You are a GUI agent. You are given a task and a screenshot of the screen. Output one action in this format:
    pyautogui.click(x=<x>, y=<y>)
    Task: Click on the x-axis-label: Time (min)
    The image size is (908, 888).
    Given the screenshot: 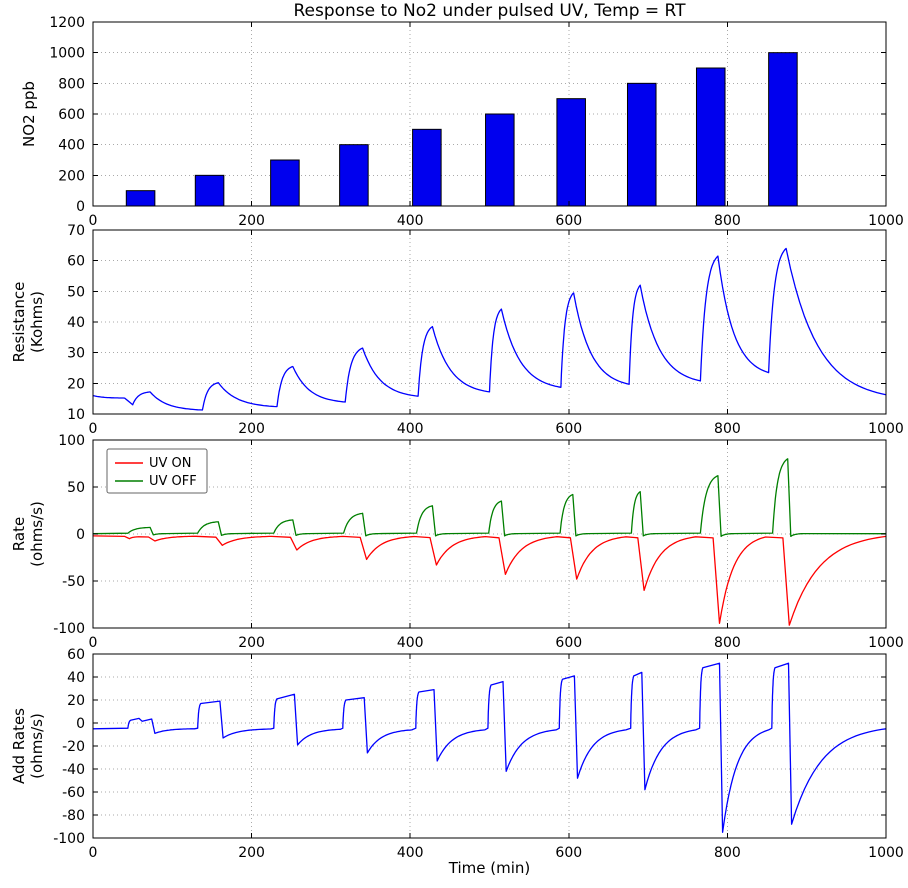 What is the action you would take?
    pyautogui.click(x=489, y=868)
    